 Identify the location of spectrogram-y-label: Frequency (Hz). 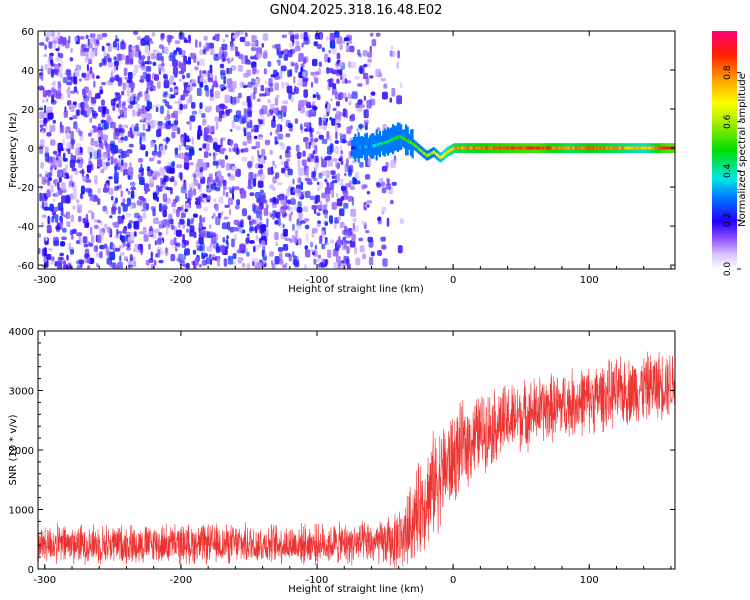
(13, 150).